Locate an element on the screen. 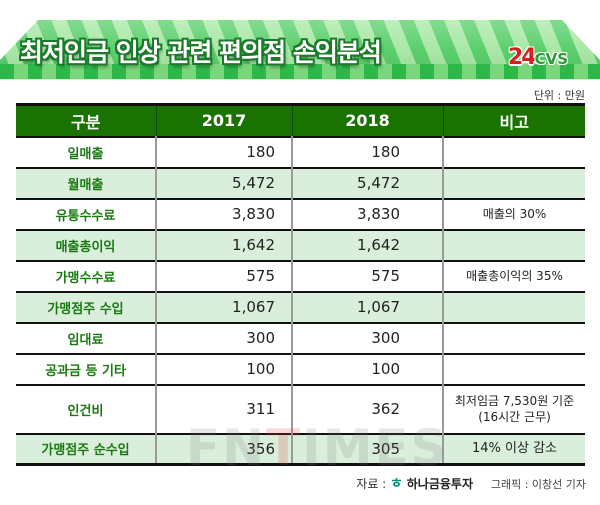 The image size is (600, 505). row-category: 유통수수료 is located at coordinates (85, 216).